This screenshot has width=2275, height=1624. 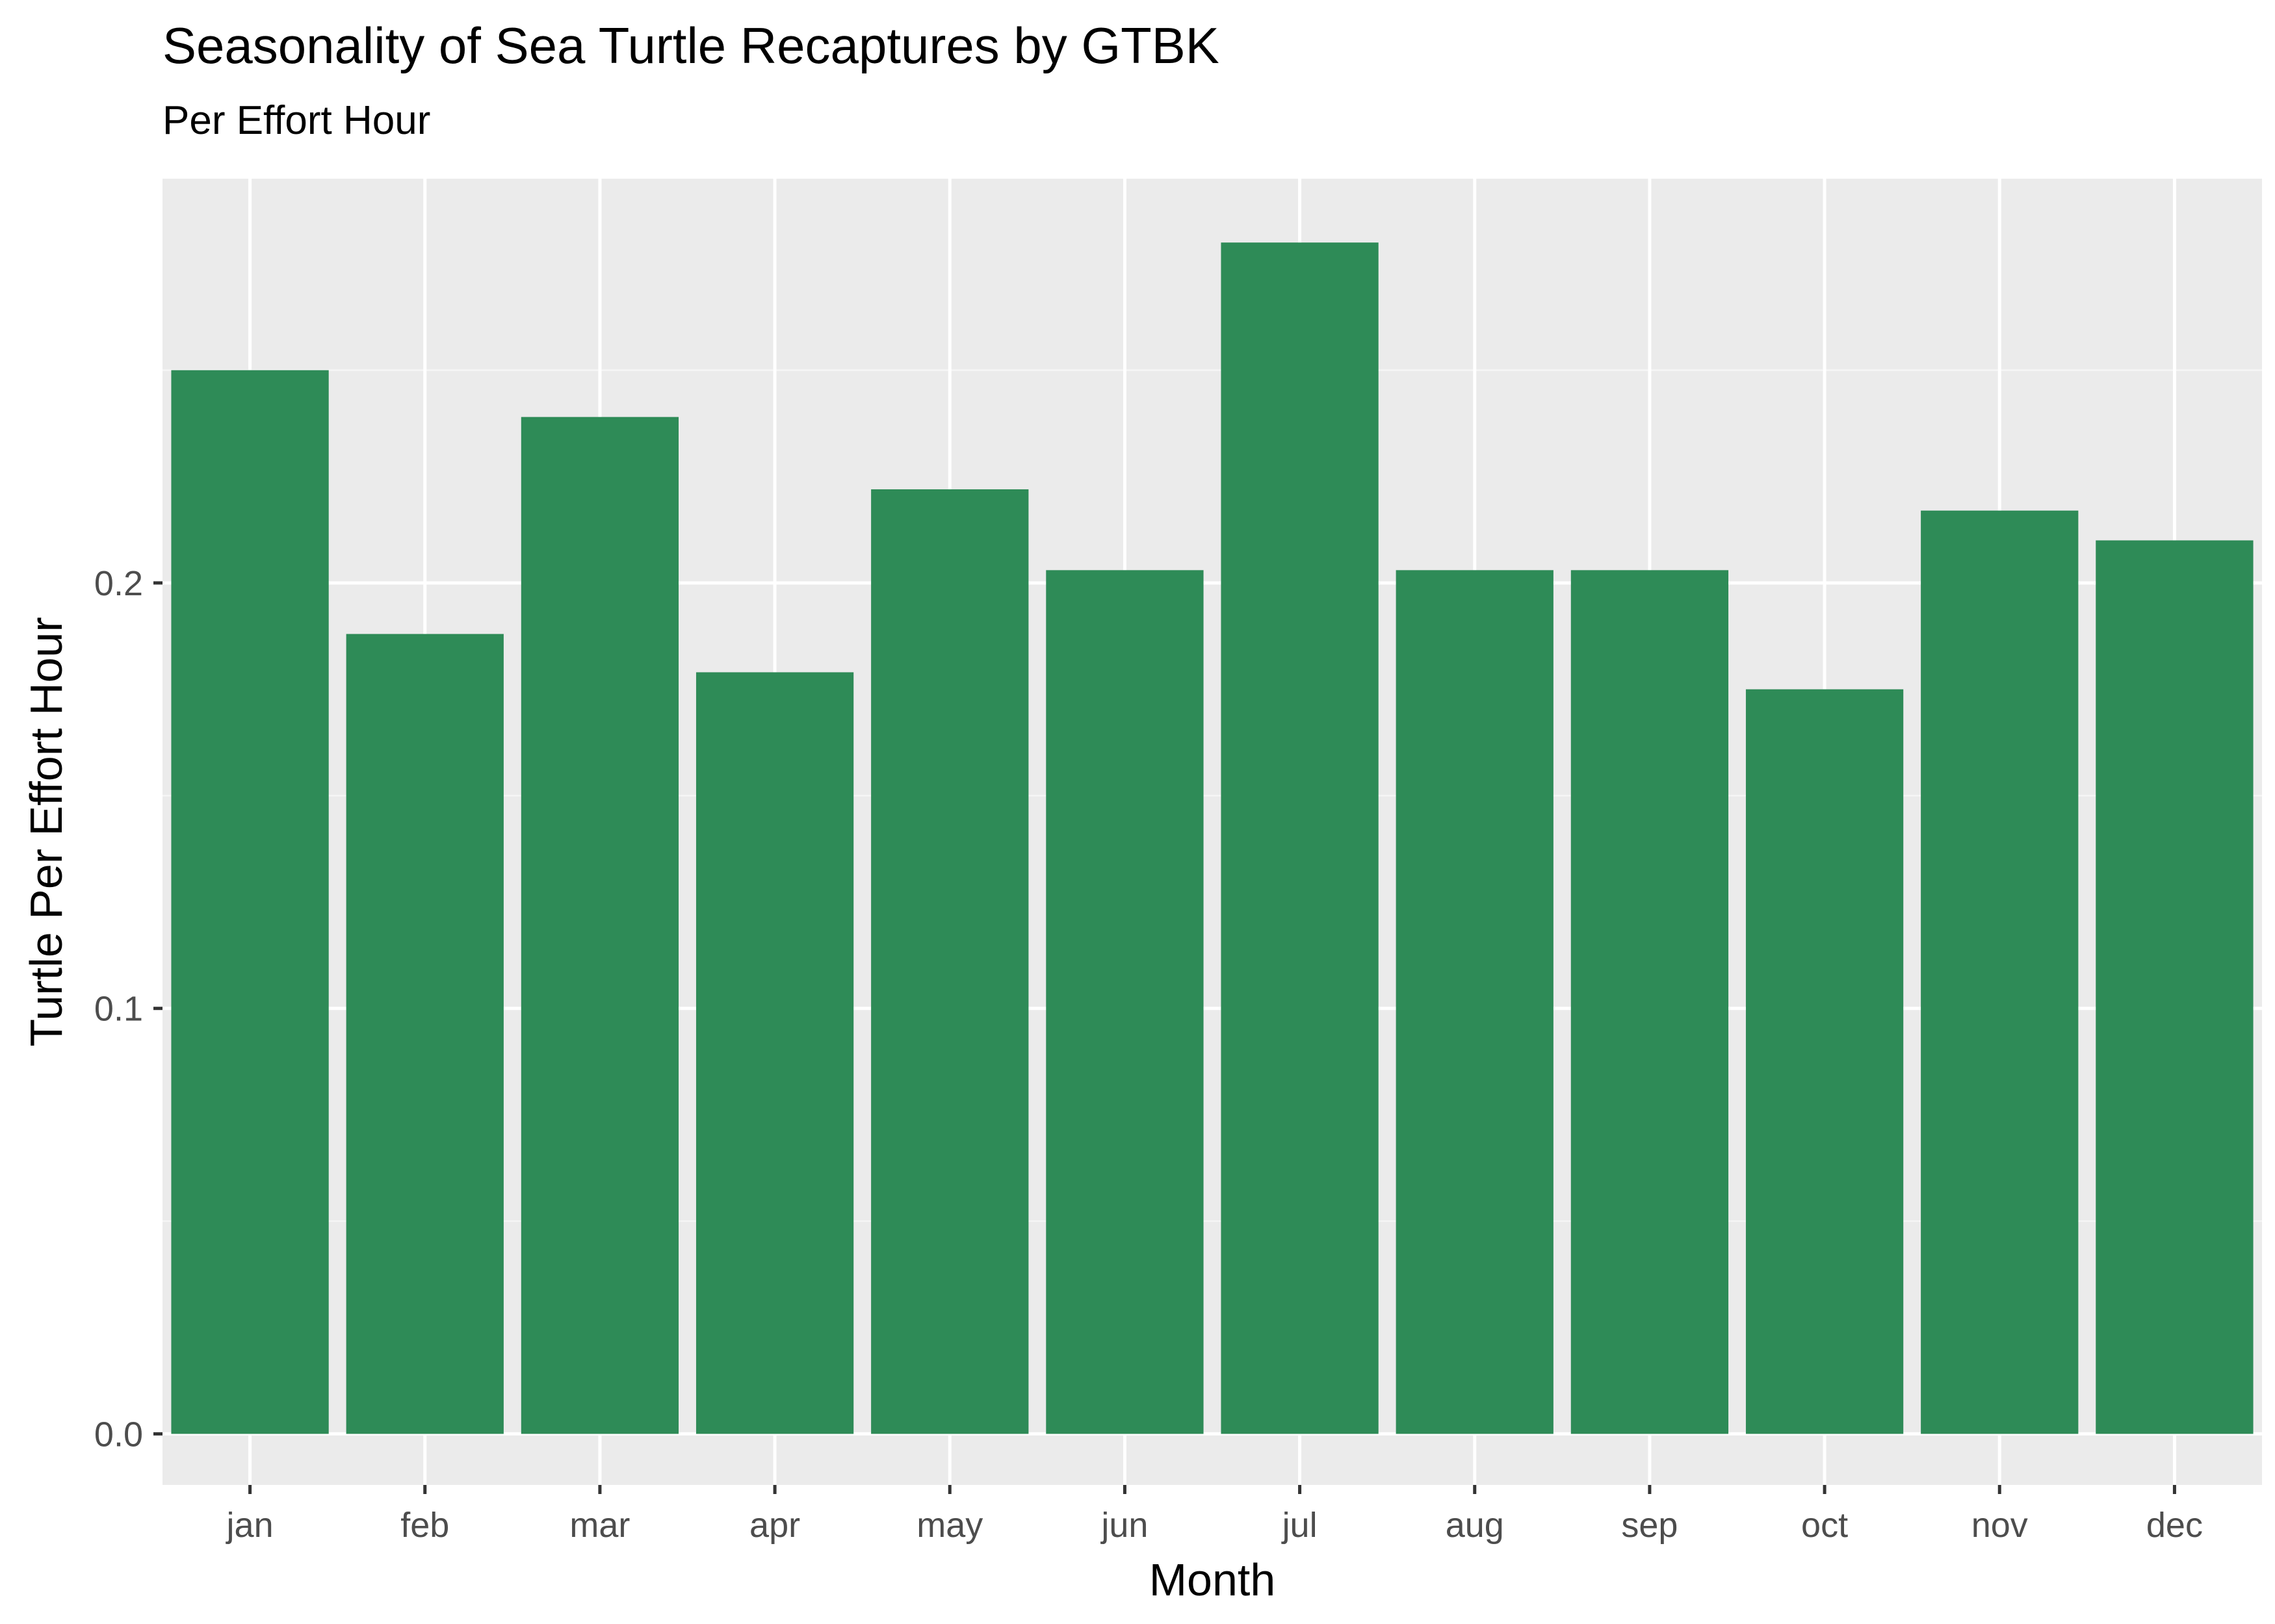 What do you see at coordinates (297, 120) in the screenshot?
I see `chart-subtitle: Per Effort Hour` at bounding box center [297, 120].